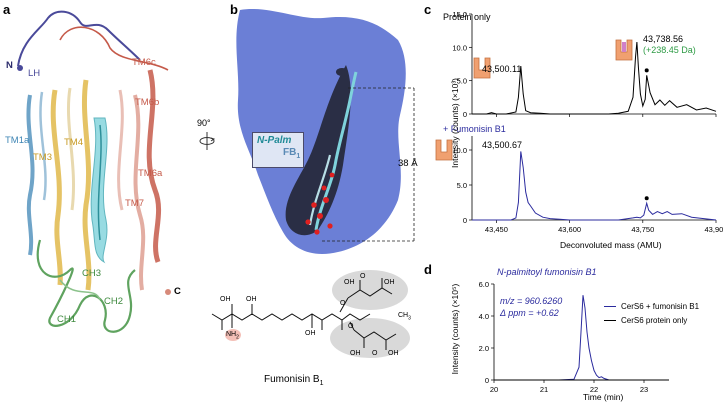 This screenshot has height=406, width=723. Describe the element at coordinates (7, 9) in the screenshot. I see `panel-letter-a: a` at that location.